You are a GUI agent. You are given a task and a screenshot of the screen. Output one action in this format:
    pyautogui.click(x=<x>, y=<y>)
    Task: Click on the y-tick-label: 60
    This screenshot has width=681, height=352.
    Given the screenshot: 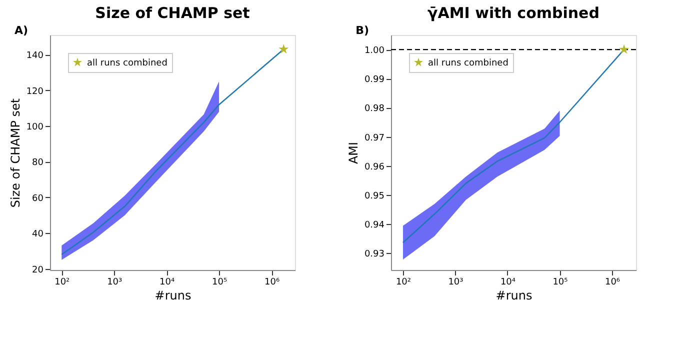 What is the action you would take?
    pyautogui.click(x=38, y=199)
    